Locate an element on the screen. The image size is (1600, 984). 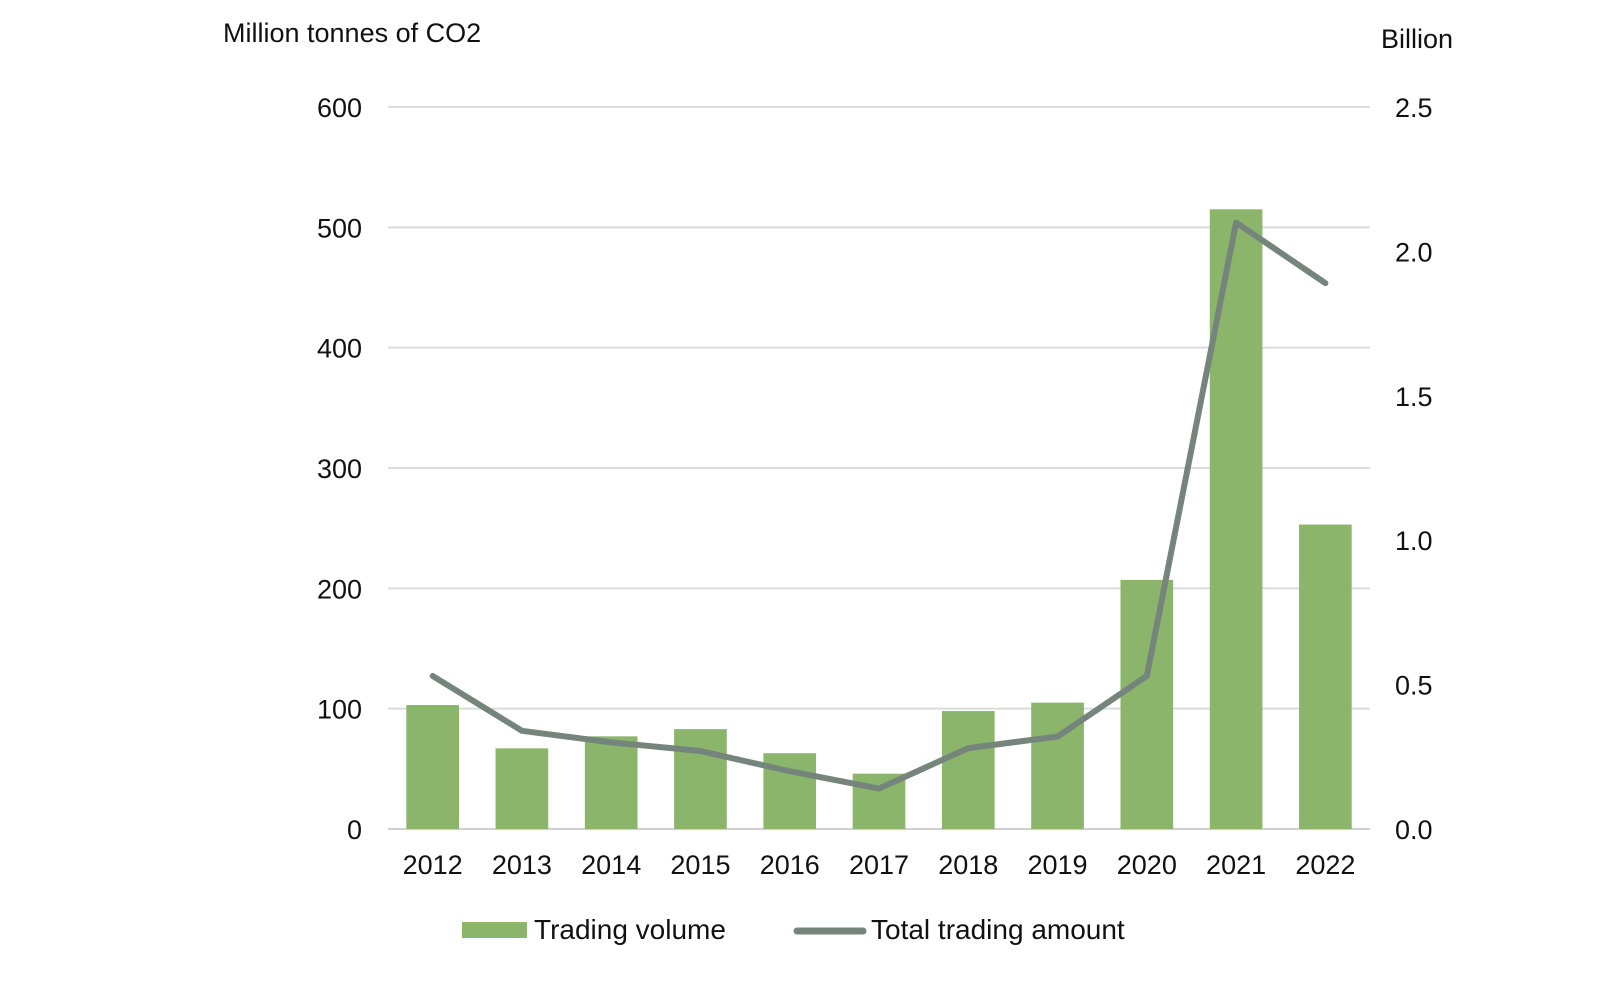
x-tick-label: 2022 is located at coordinates (1325, 865).